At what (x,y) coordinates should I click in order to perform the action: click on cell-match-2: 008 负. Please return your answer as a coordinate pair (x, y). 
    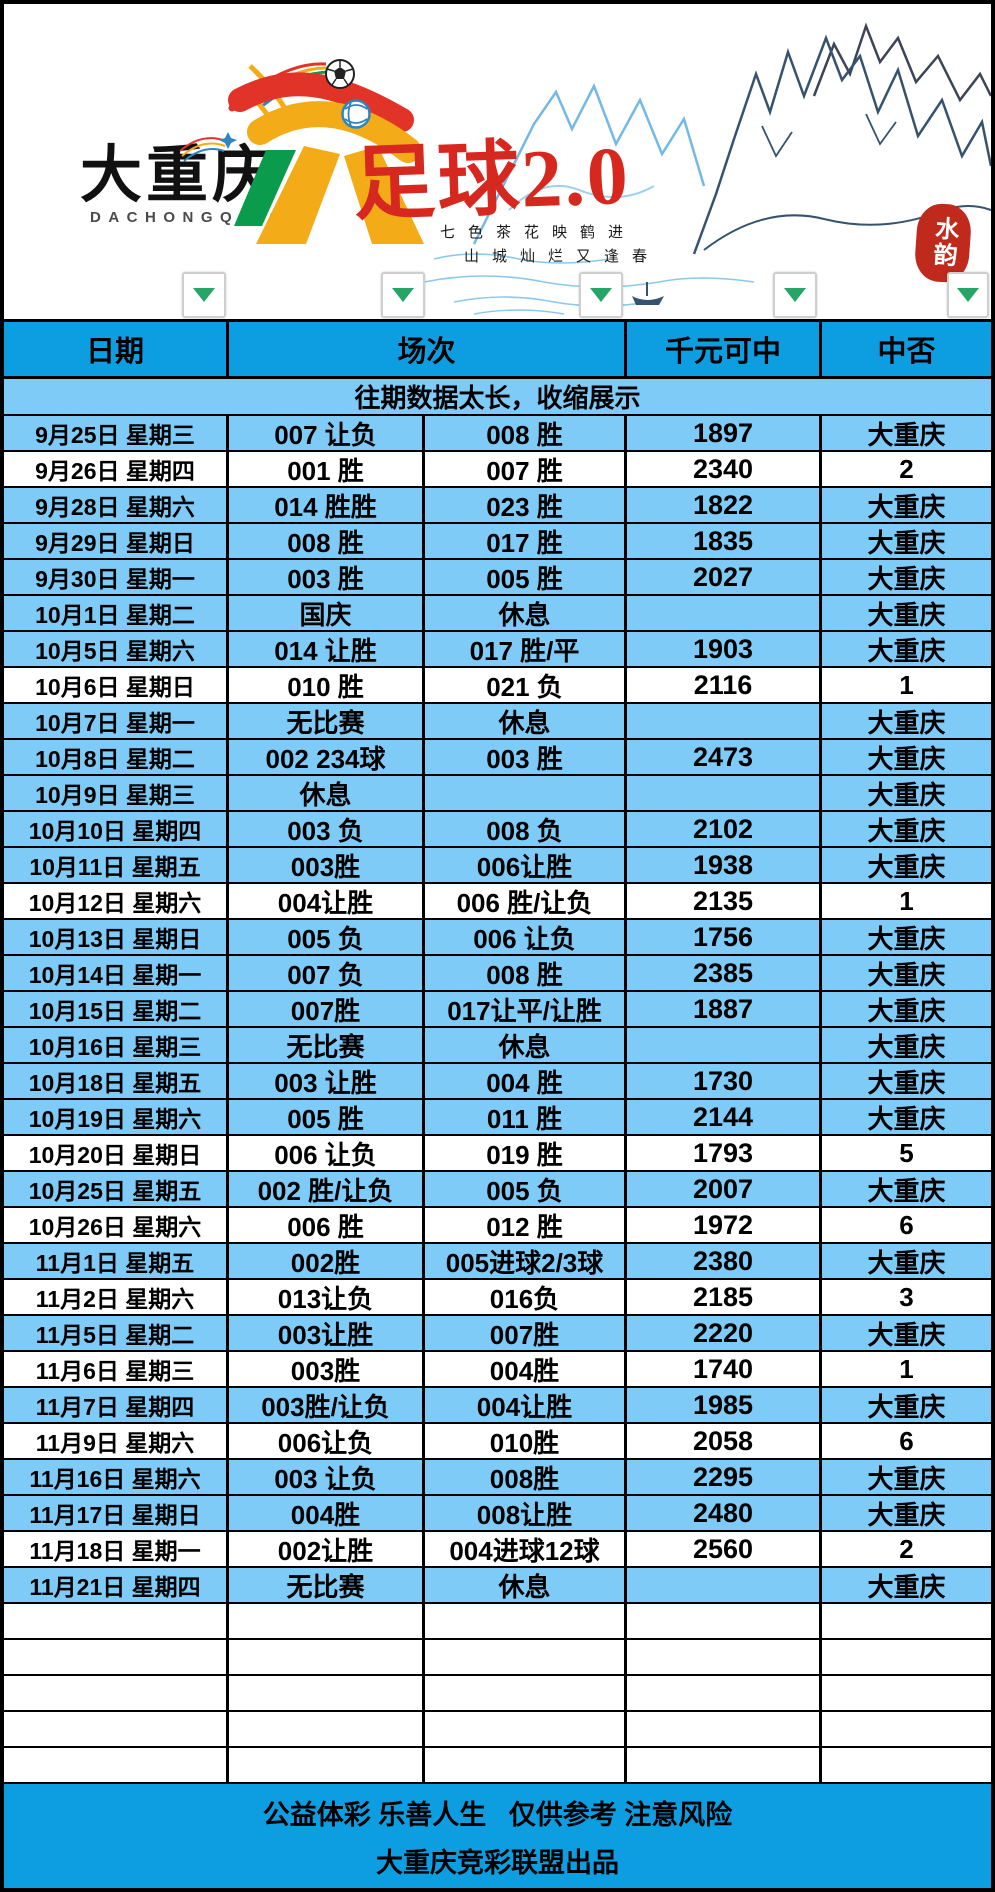
    Looking at the image, I should click on (526, 829).